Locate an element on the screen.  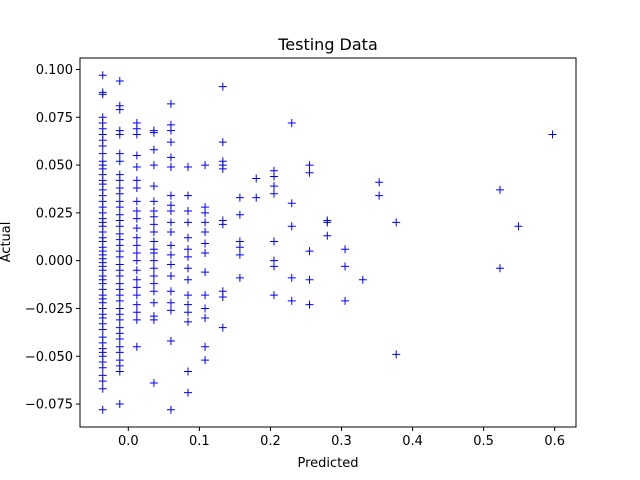
y-tick-label: −0.025 is located at coordinates (49, 309).